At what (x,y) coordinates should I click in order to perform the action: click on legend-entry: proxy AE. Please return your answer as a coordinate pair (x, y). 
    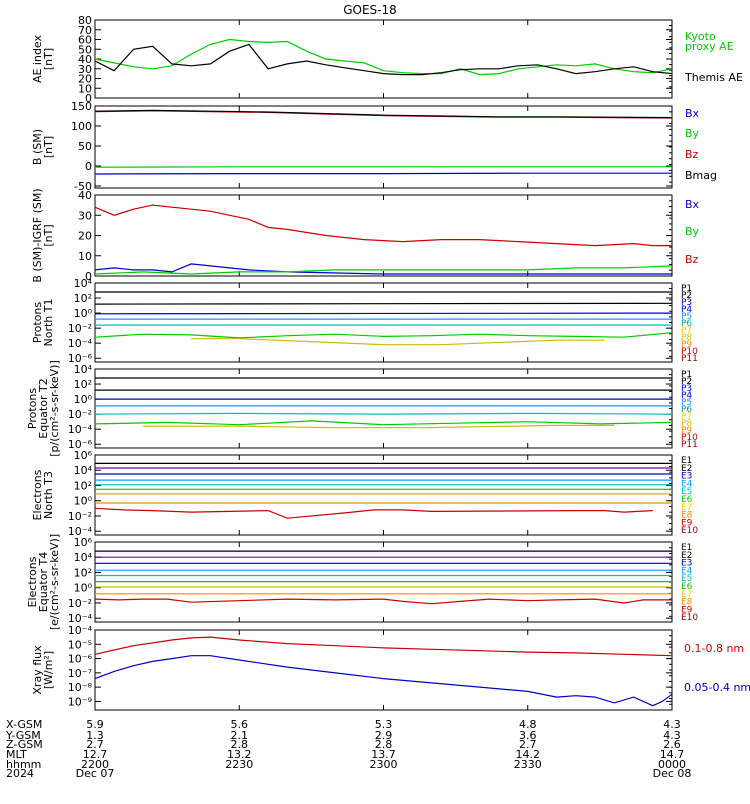
    Looking at the image, I should click on (709, 46).